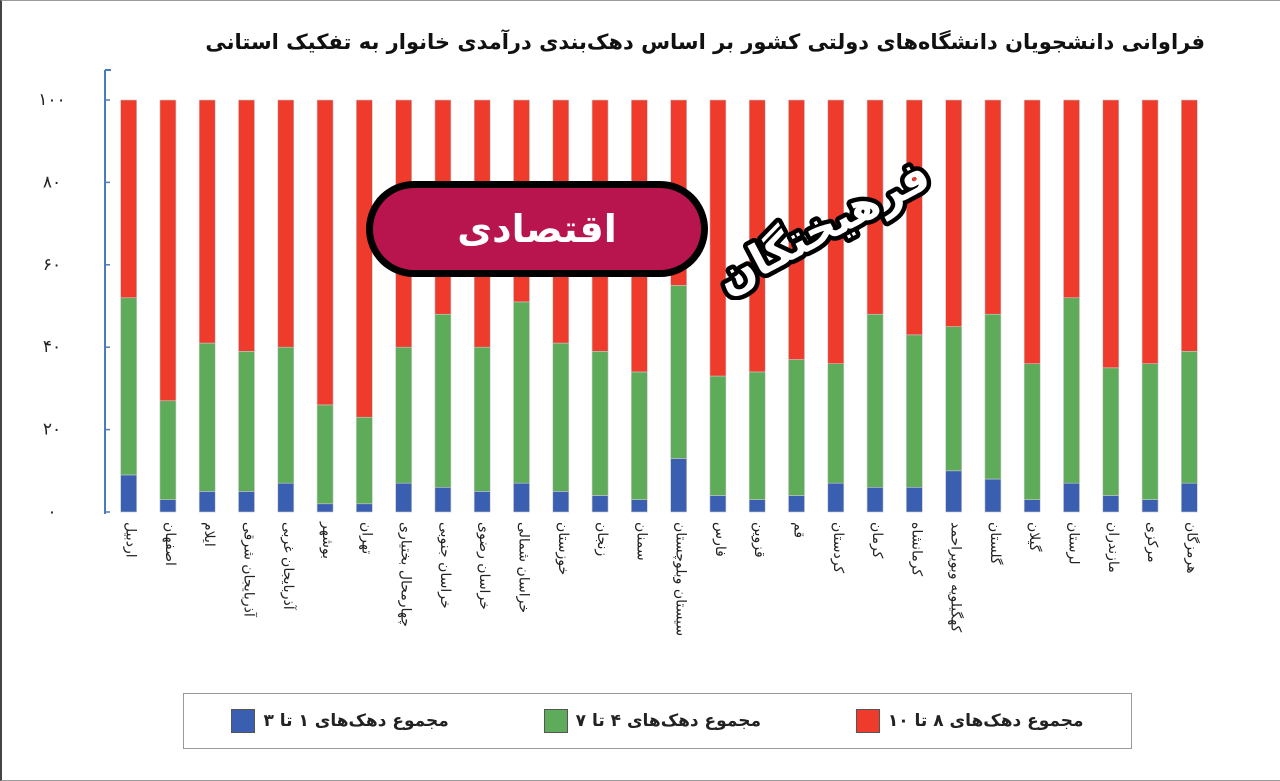 The height and width of the screenshot is (781, 1280). Describe the element at coordinates (524, 567) in the screenshot. I see `x-tick-label: خراسان شمالی` at that location.